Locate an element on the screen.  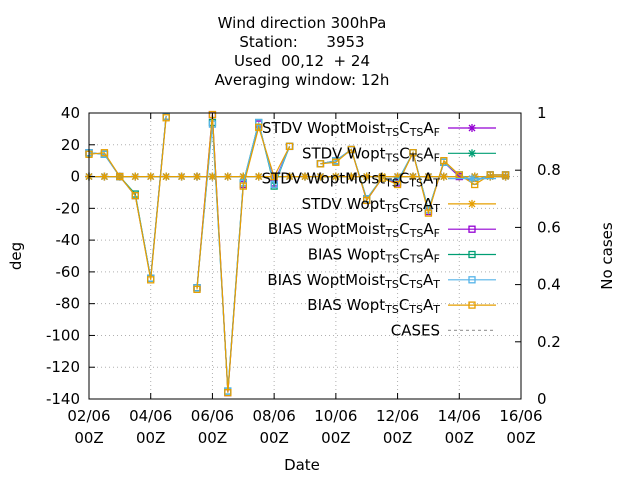
y2-tick-label: 0.2 is located at coordinates (549, 342).